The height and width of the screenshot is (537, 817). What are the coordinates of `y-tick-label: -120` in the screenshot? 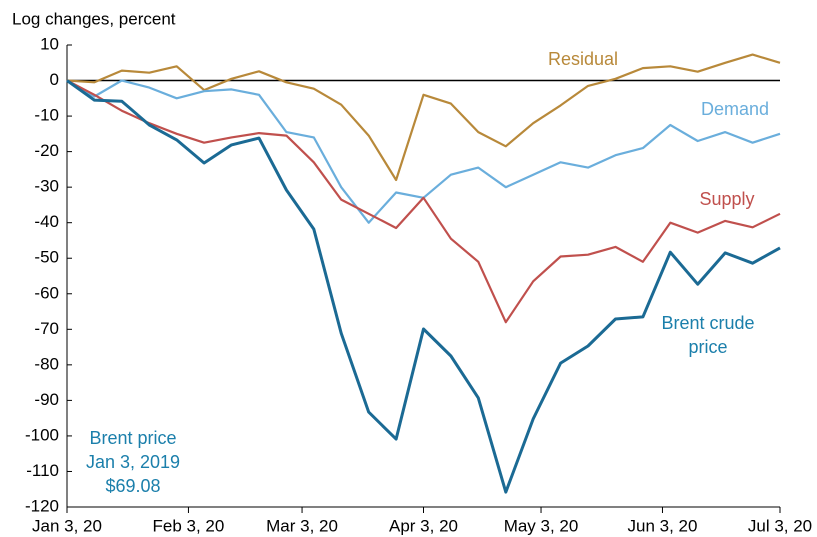 It's located at (42, 505).